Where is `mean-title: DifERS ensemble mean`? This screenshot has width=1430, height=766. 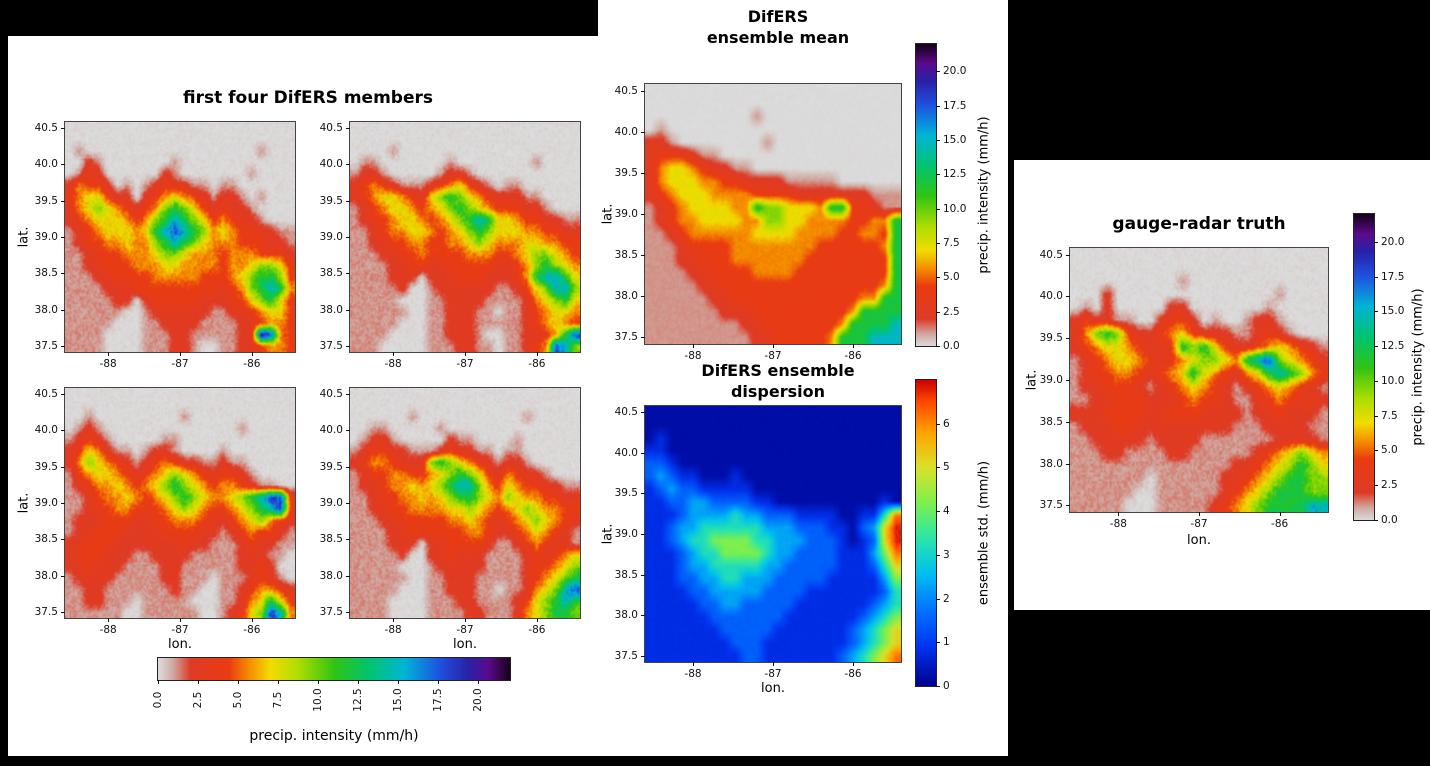
mean-title: DifERS ensemble mean is located at coordinates (778, 27).